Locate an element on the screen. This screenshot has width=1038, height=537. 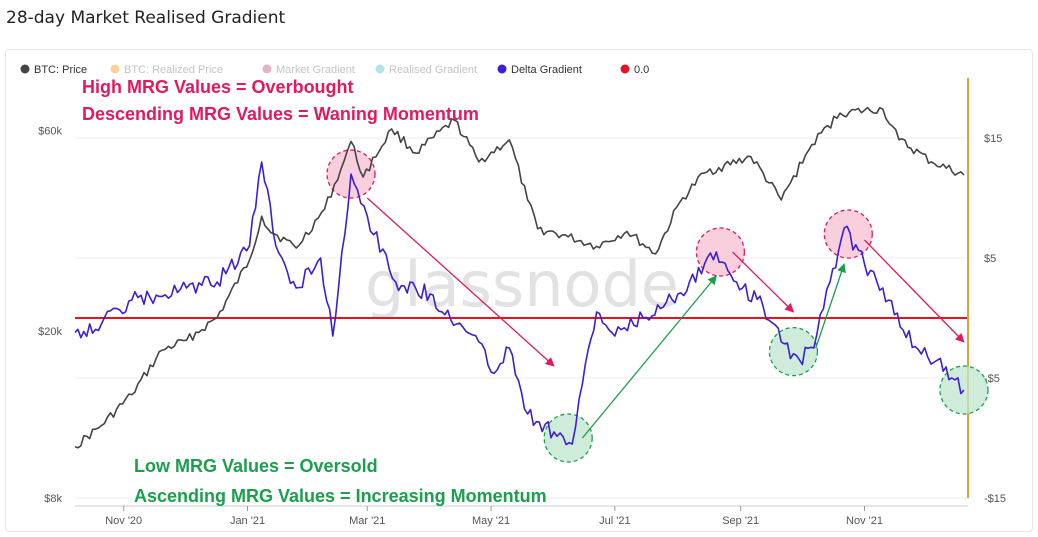
legend-label: BTC: Realized Price is located at coordinates (173, 70).